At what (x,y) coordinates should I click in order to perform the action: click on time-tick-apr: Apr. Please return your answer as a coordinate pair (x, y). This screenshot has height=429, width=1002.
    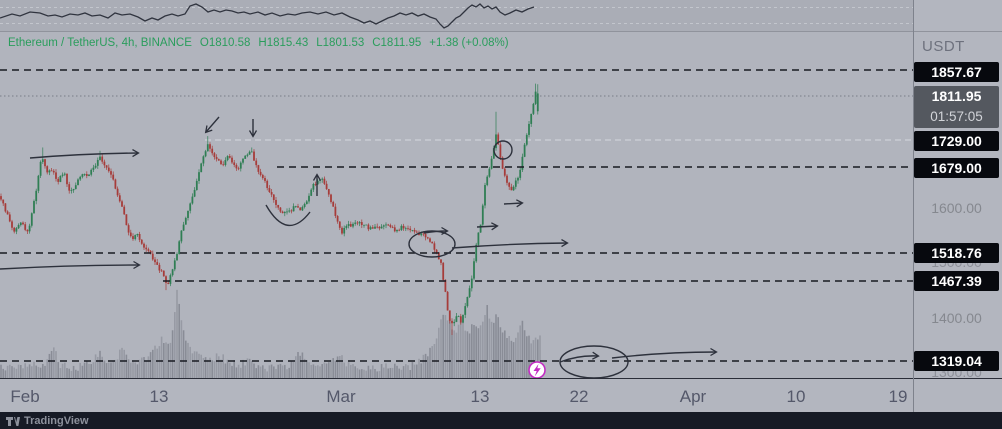
    Looking at the image, I should click on (693, 396).